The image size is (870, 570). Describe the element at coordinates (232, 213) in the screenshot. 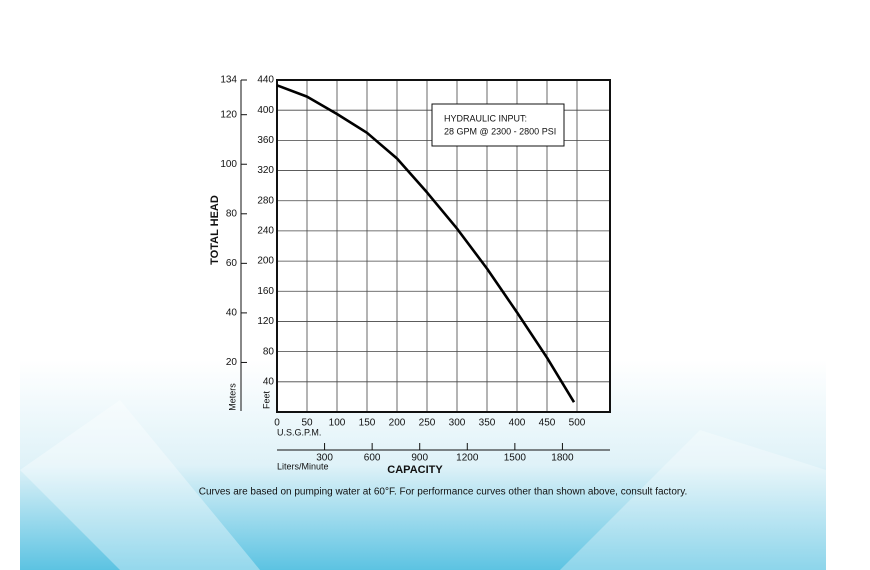

I see `y2-tick-label: 80` at that location.